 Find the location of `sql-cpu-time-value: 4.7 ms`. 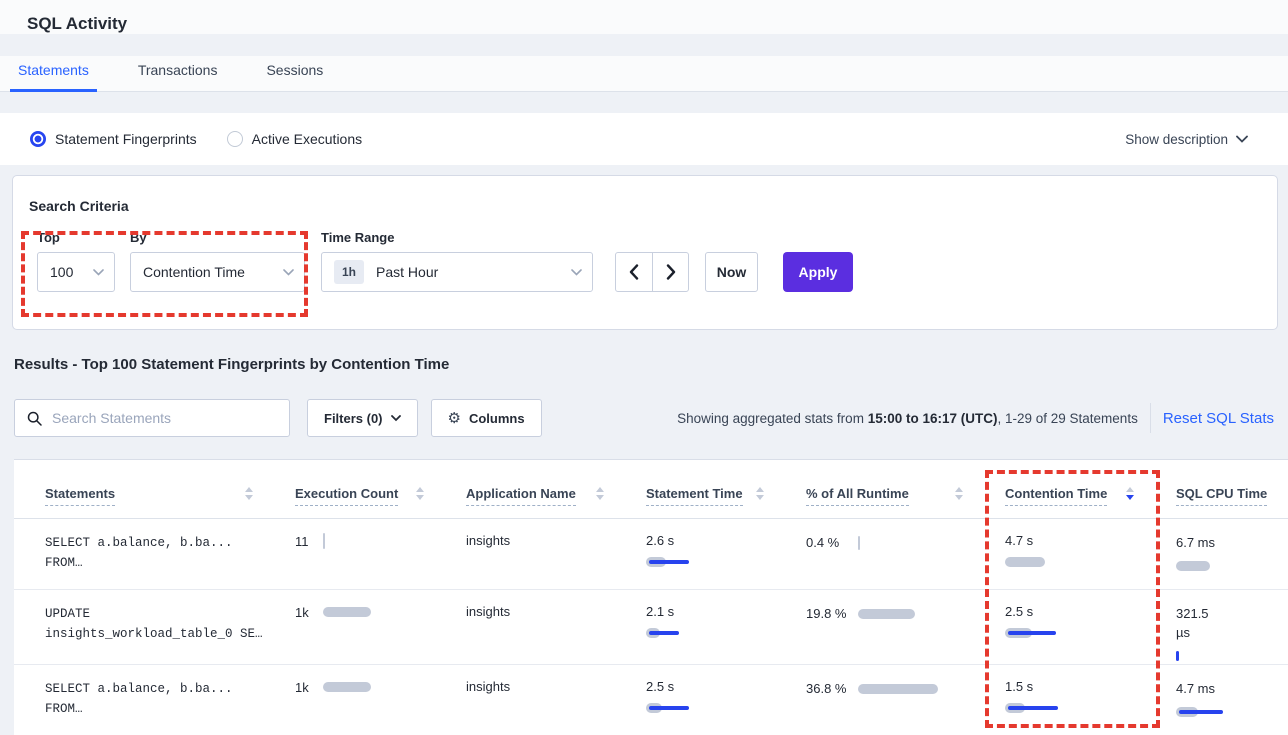

sql-cpu-time-value: 4.7 ms is located at coordinates (1196, 688).